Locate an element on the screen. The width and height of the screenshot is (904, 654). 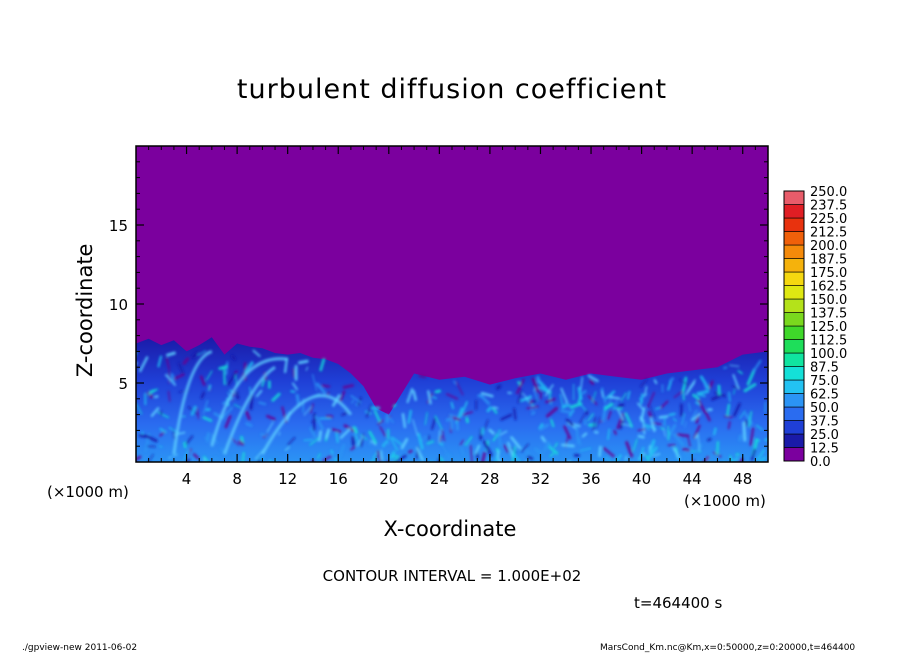
colorbar-label: 75.0 is located at coordinates (824, 381).